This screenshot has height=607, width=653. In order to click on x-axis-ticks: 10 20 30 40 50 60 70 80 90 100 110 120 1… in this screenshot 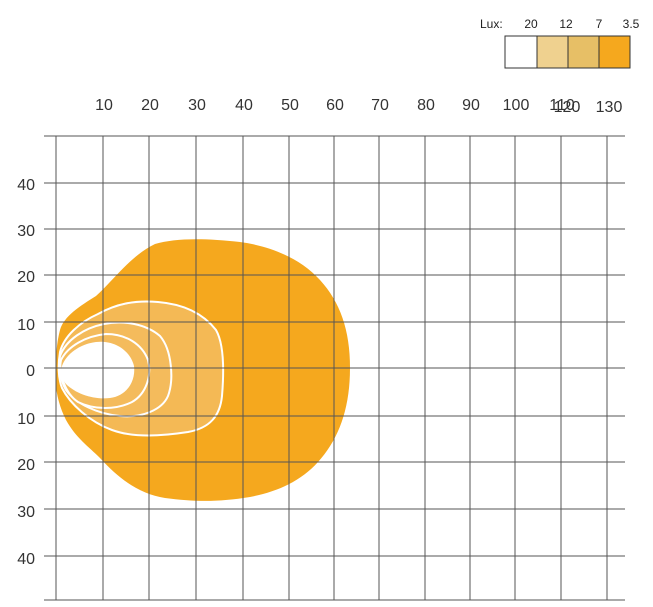, I will do `click(358, 106)`.